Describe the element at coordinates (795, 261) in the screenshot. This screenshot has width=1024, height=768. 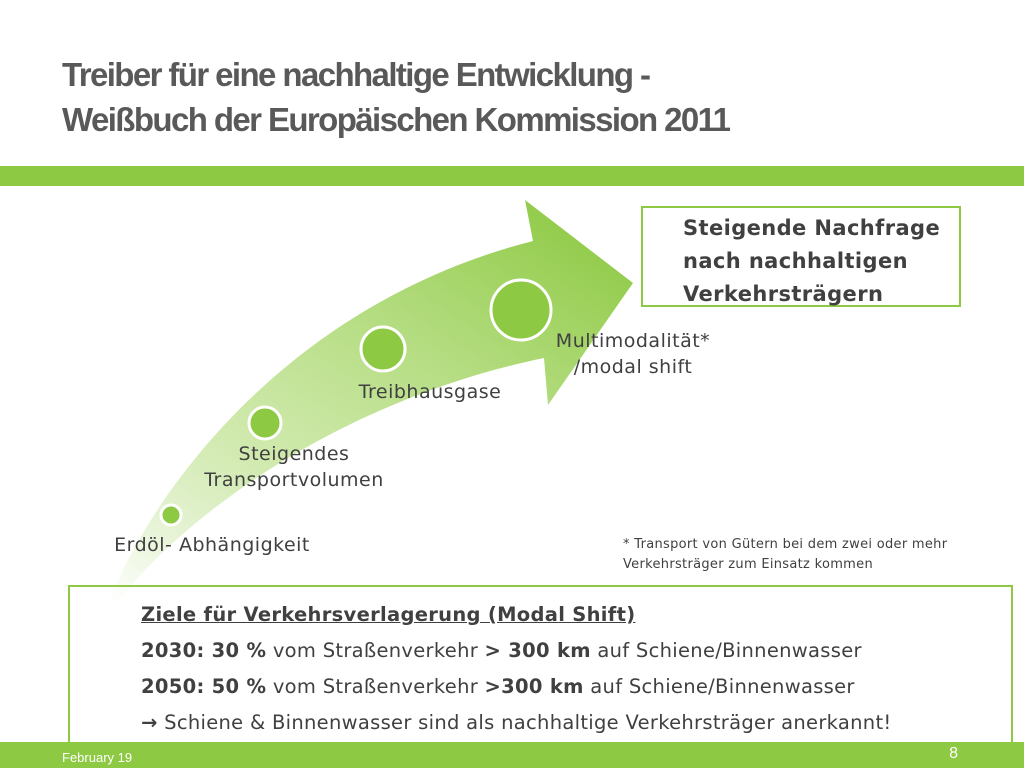
I see `demand-line-2: nach nachhaltigen` at that location.